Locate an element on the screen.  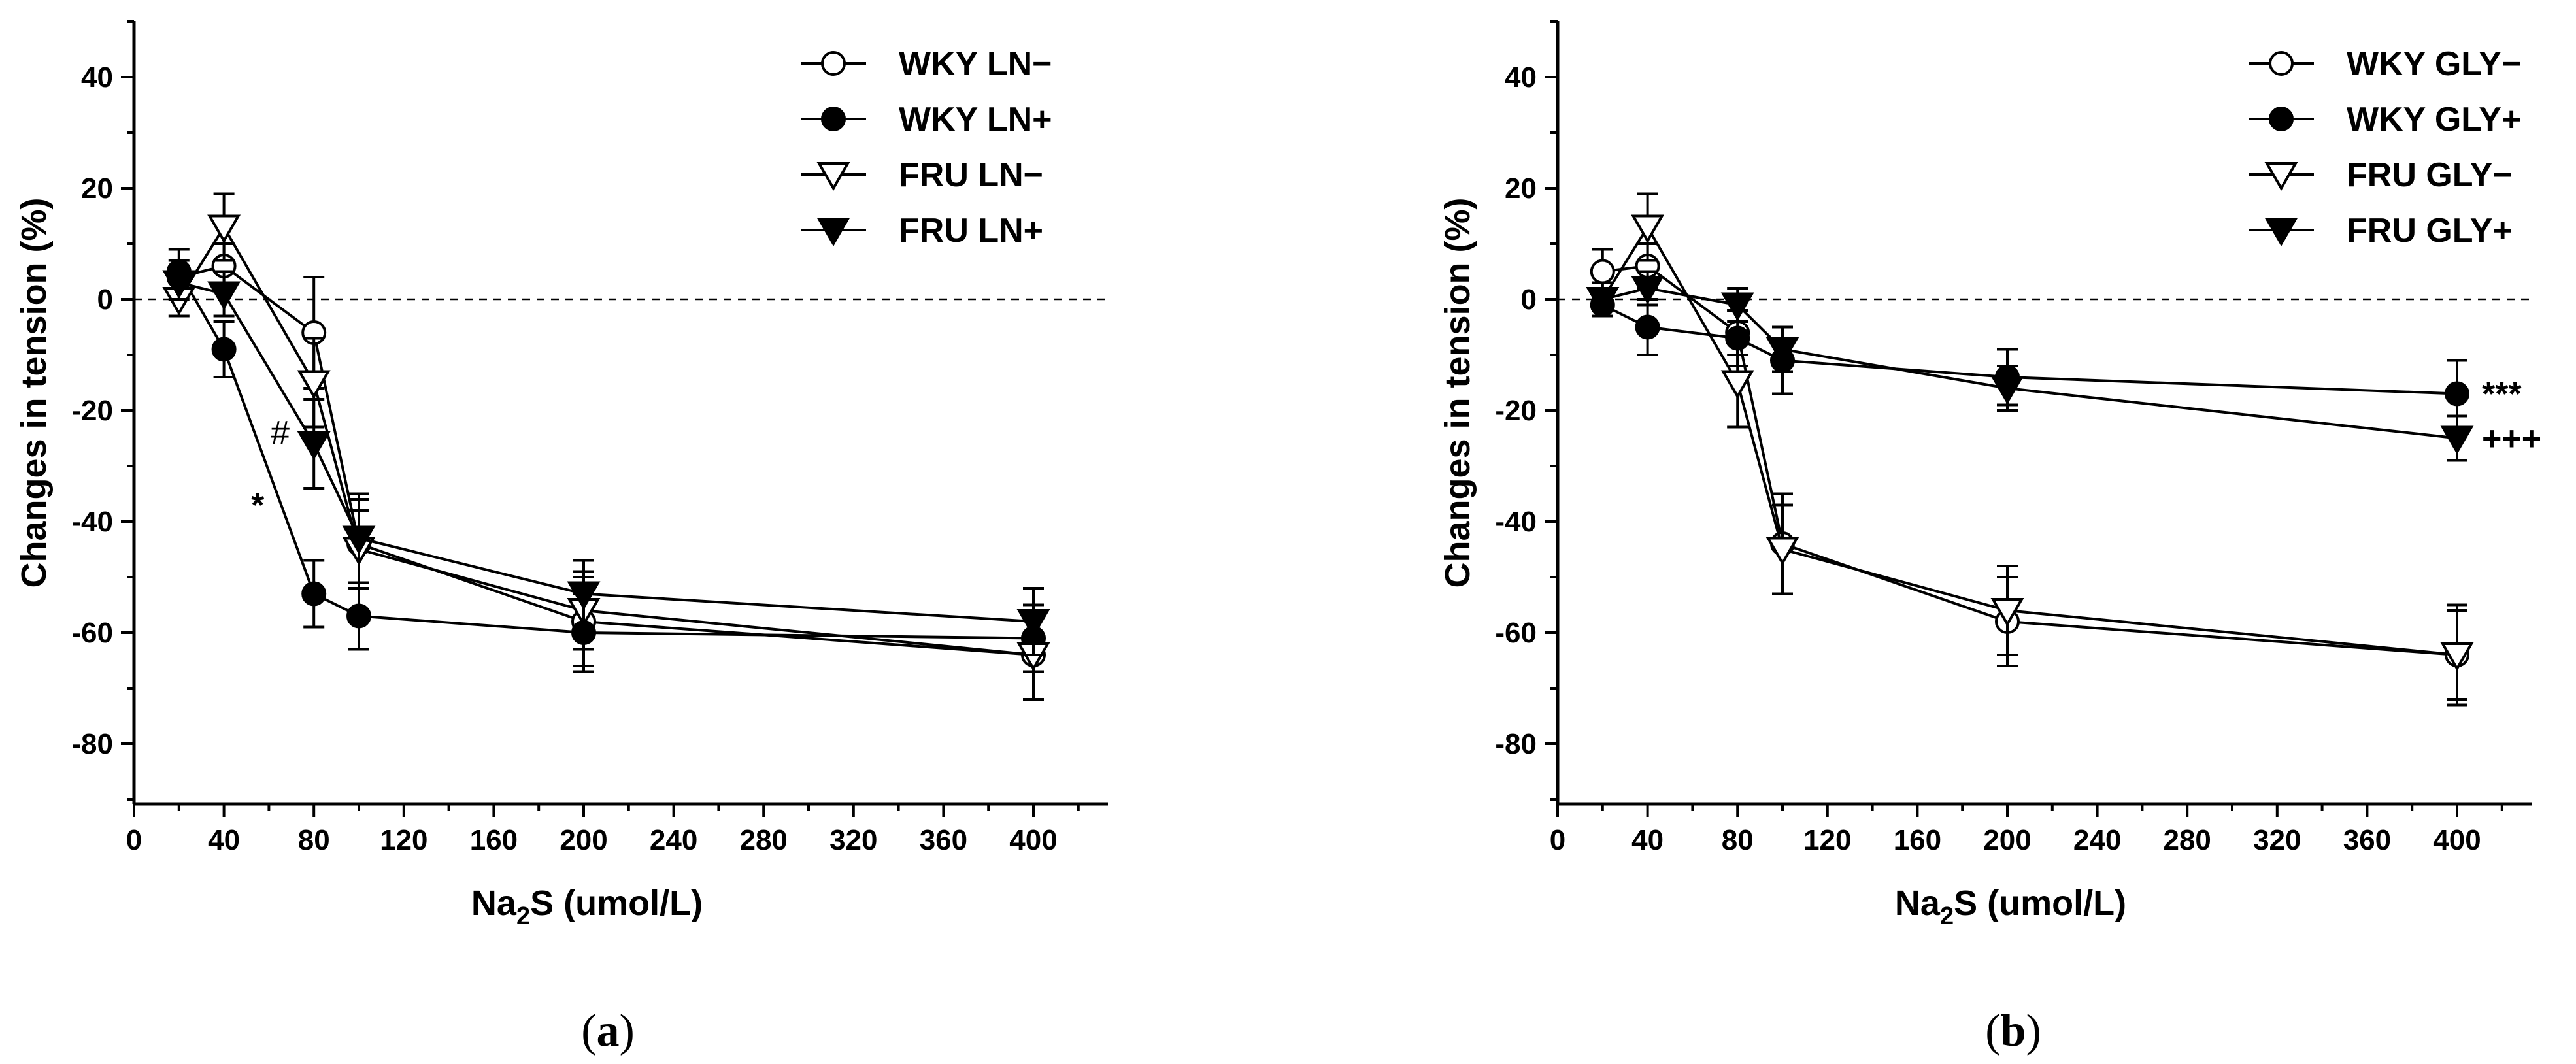
significance-marker: # is located at coordinates (281, 433).